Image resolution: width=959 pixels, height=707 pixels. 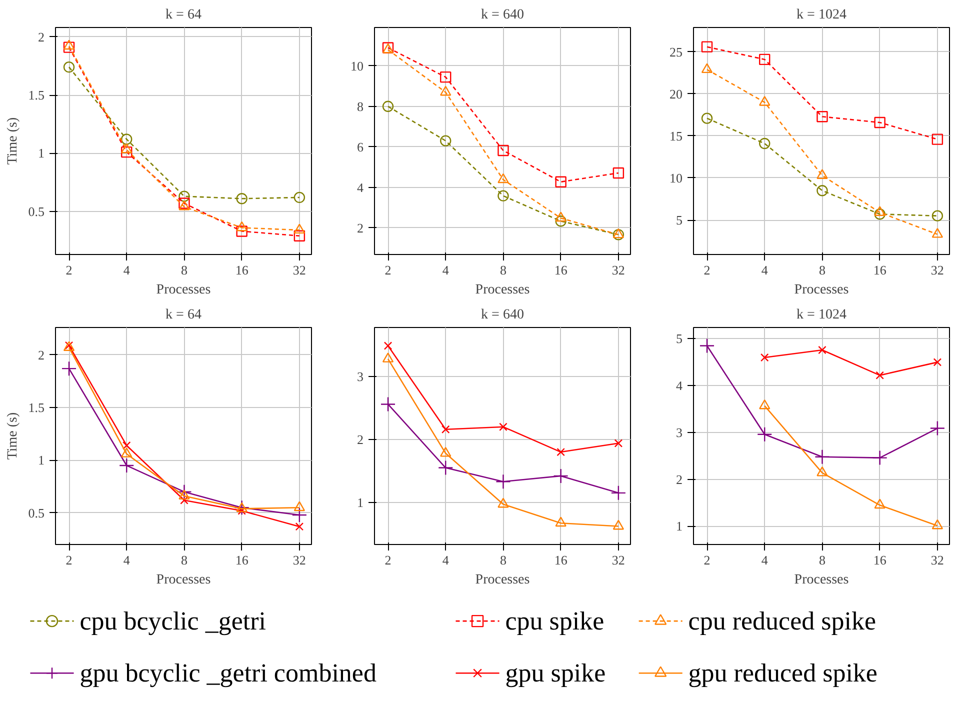 What do you see at coordinates (184, 15) in the screenshot?
I see `chart-title: k = 64` at bounding box center [184, 15].